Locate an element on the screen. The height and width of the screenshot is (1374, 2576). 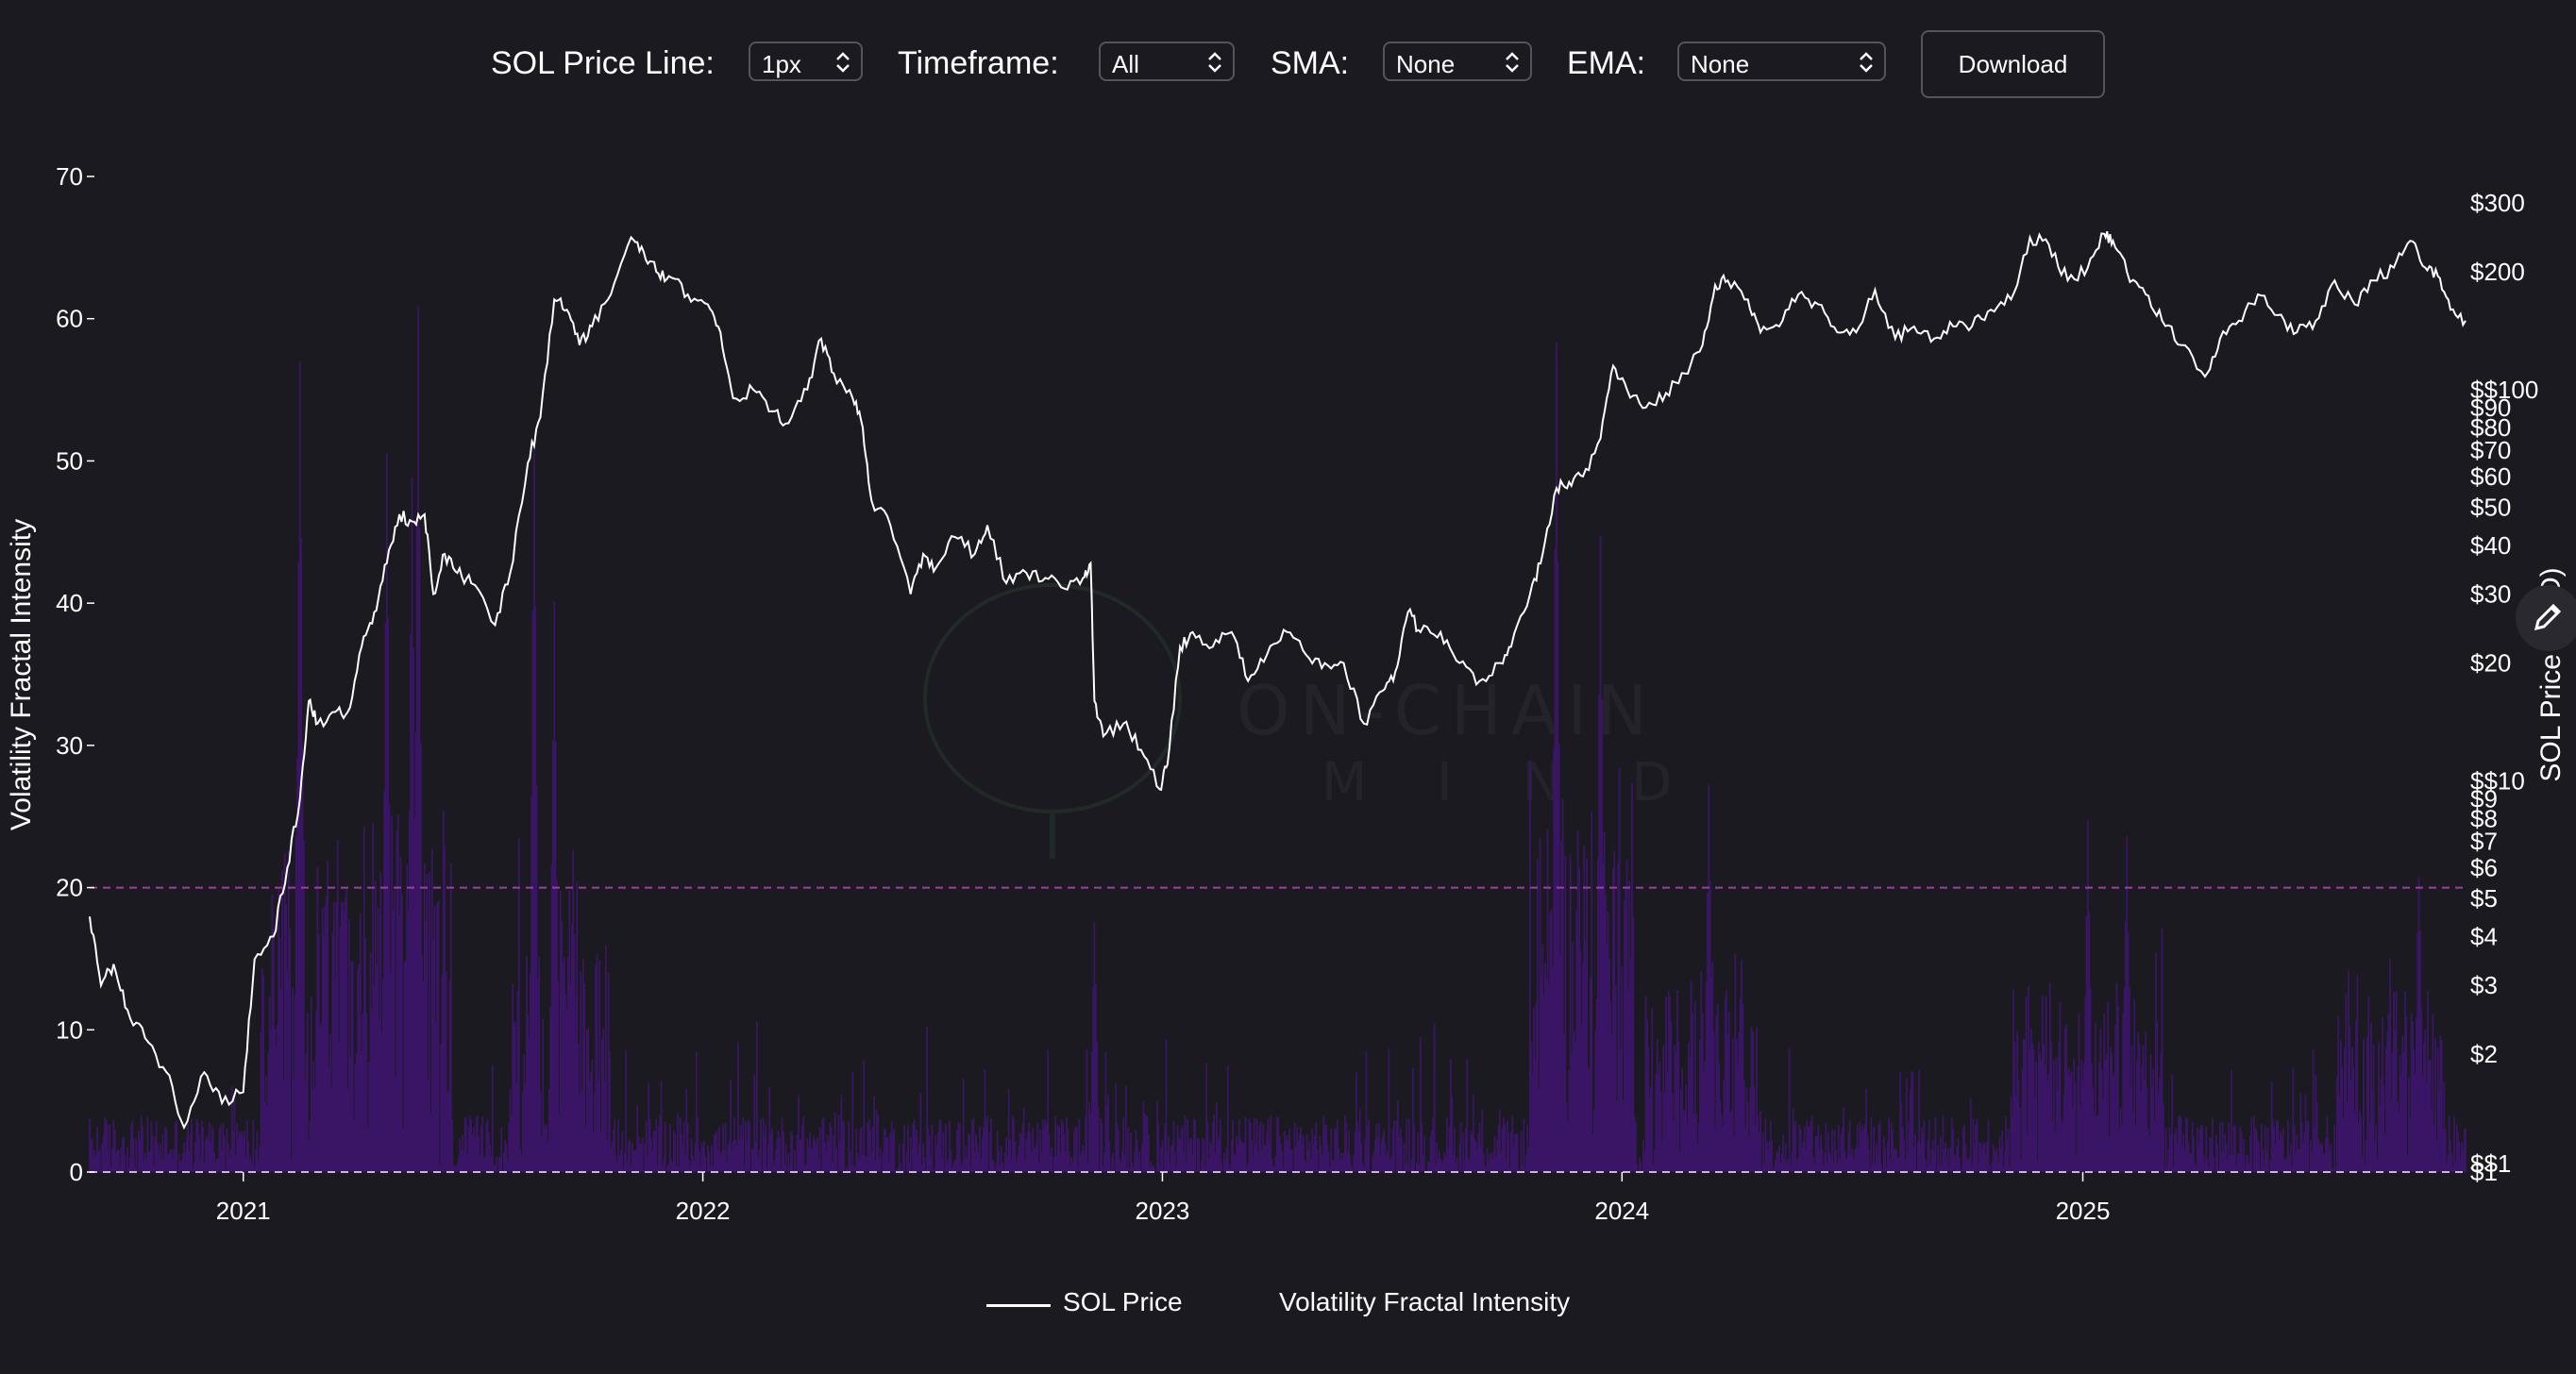
right-axis-tick-label: $2 is located at coordinates (2484, 1054).